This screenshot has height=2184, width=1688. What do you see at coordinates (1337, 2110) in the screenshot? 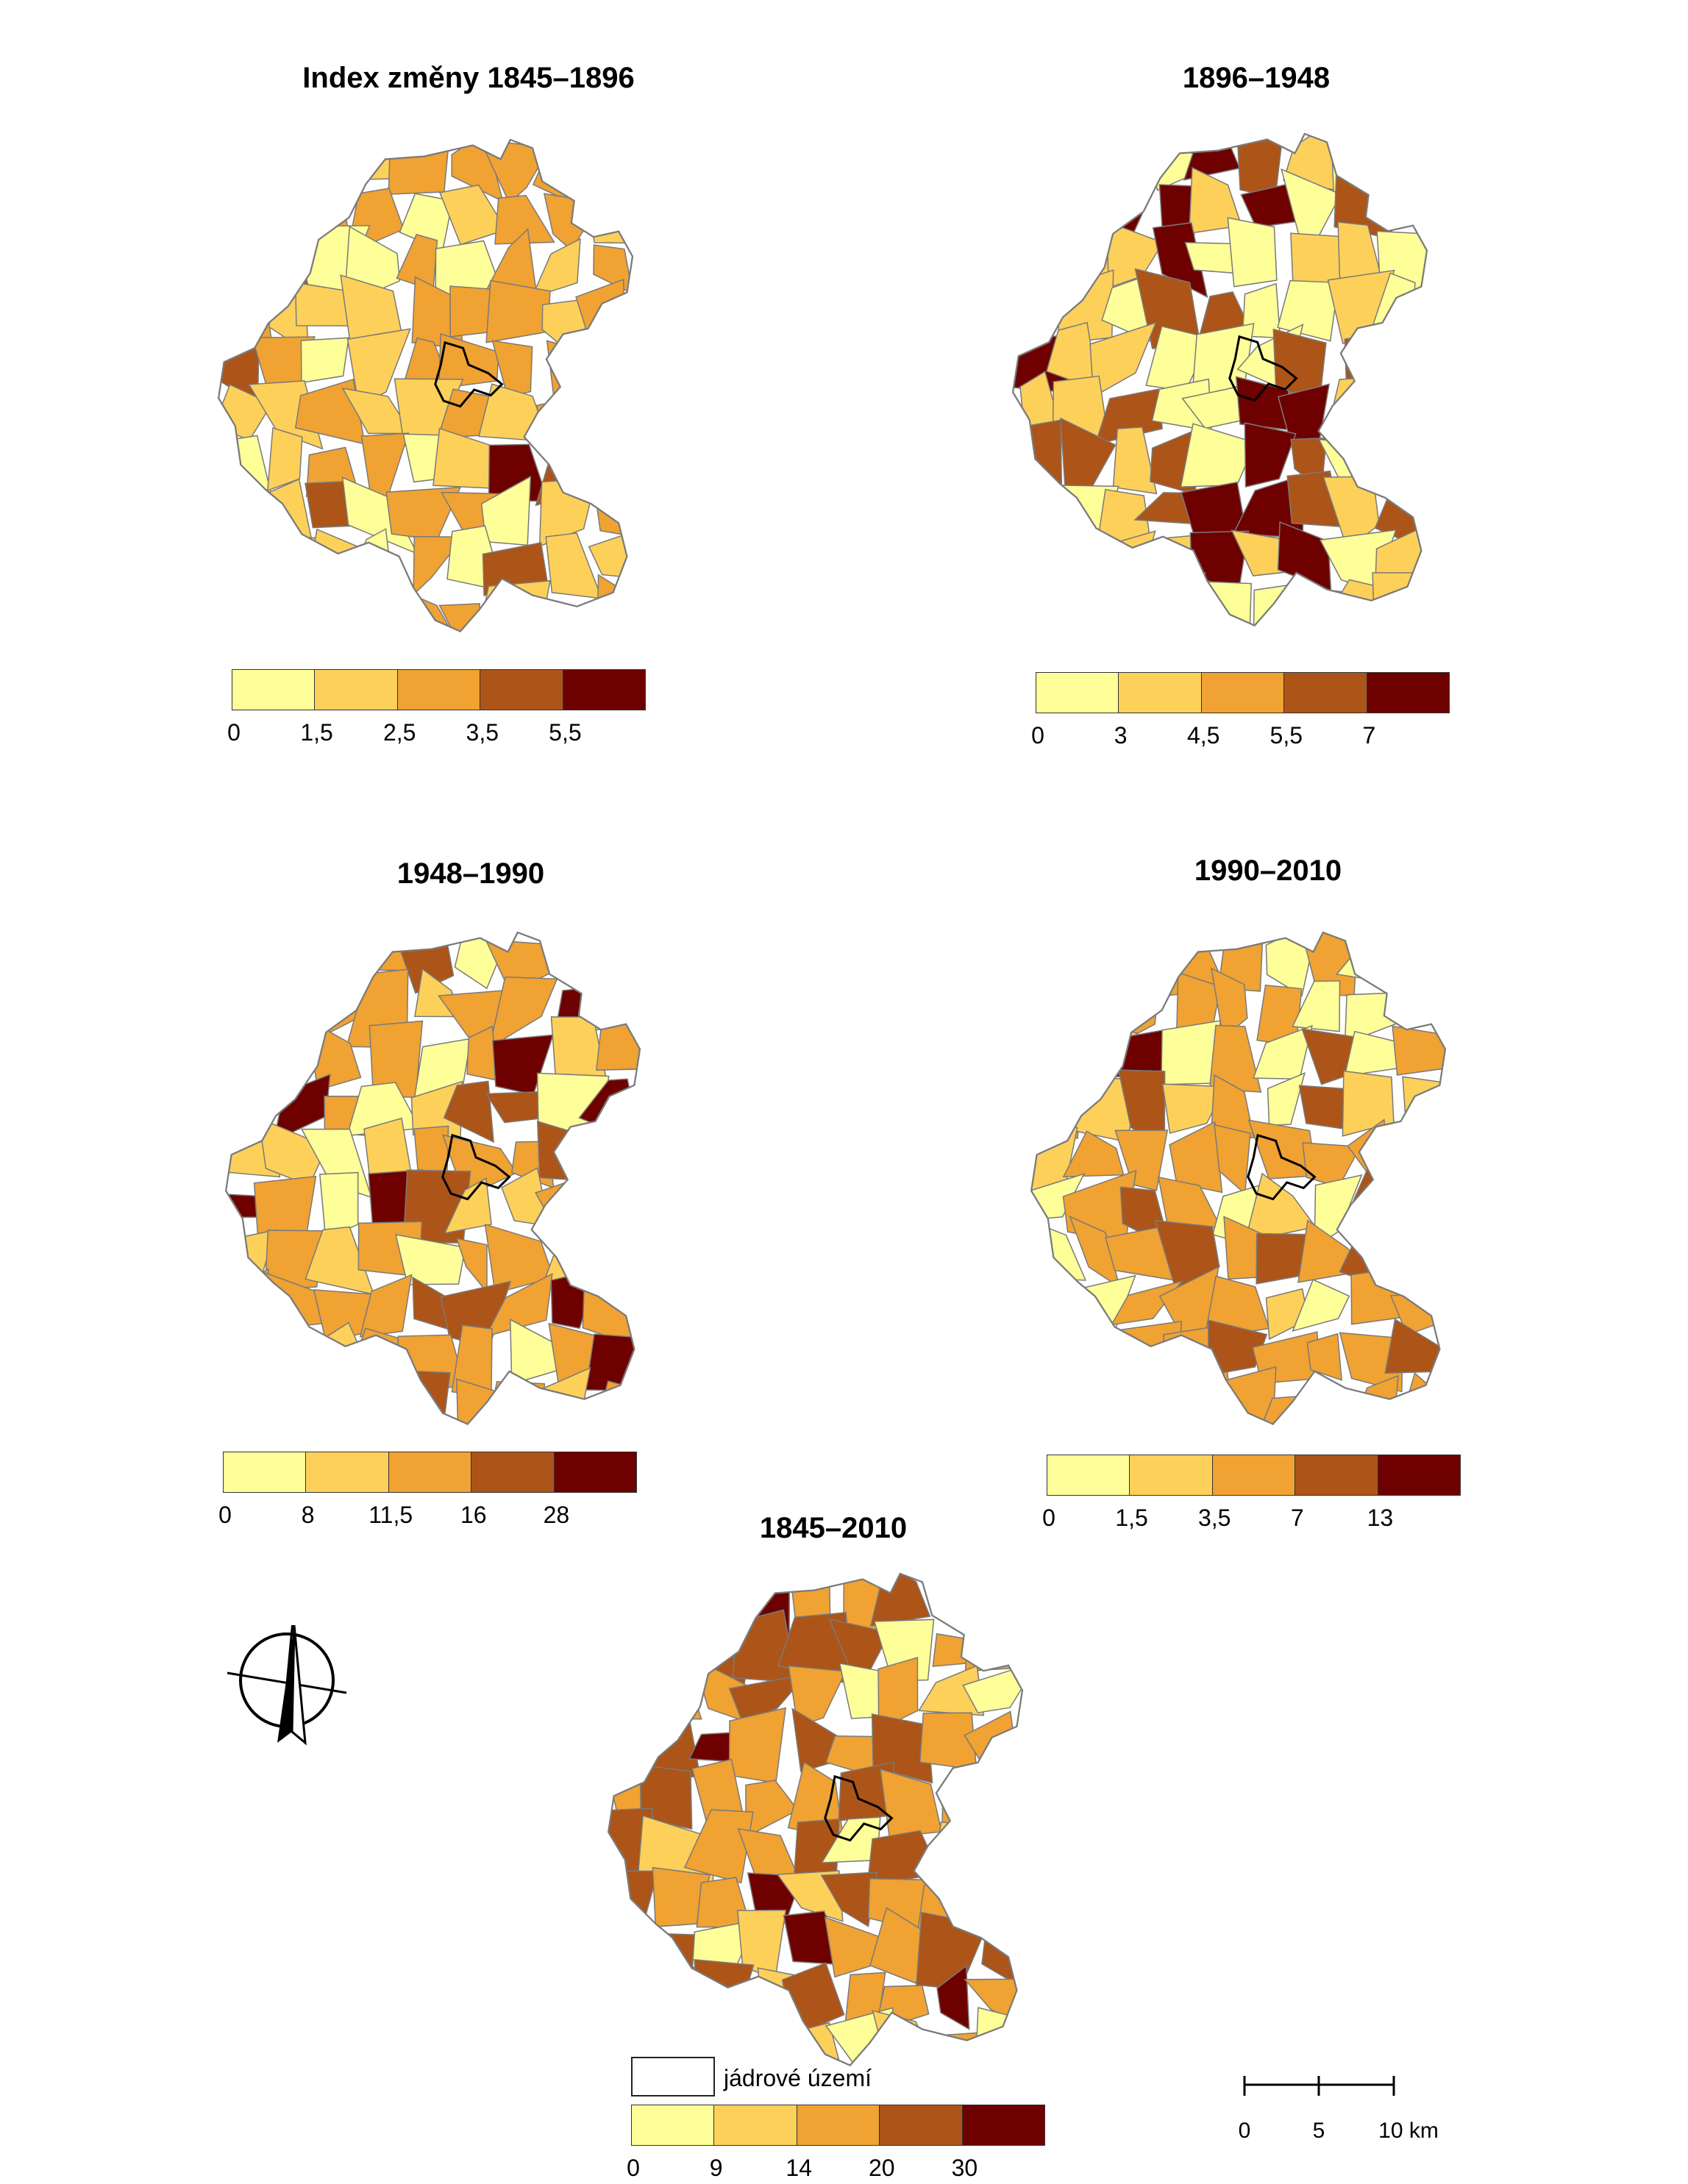
I see `scale-bar: 0 5 10 km` at bounding box center [1337, 2110].